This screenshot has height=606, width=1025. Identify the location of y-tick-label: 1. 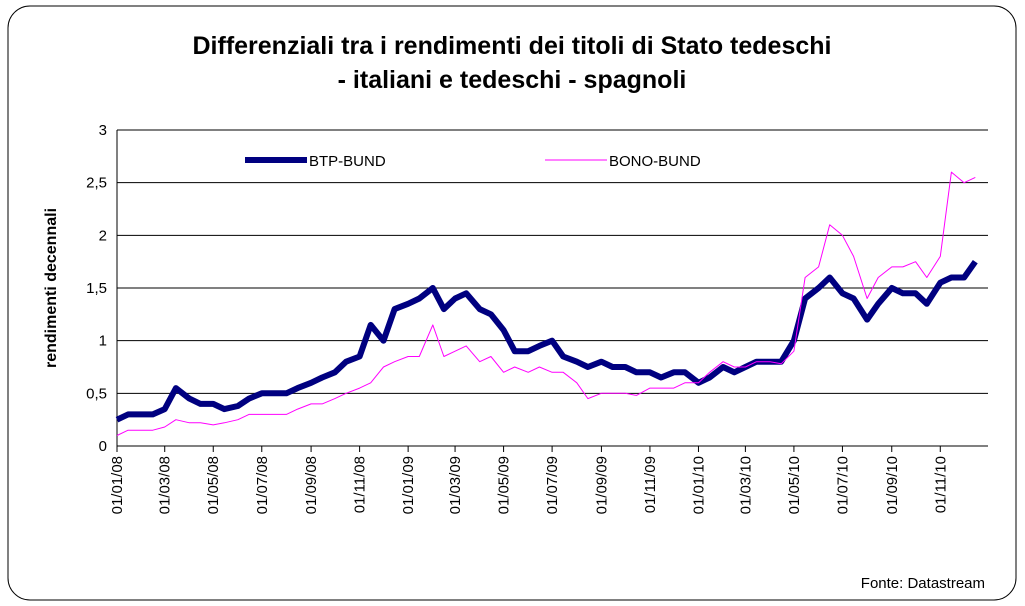
(103, 341).